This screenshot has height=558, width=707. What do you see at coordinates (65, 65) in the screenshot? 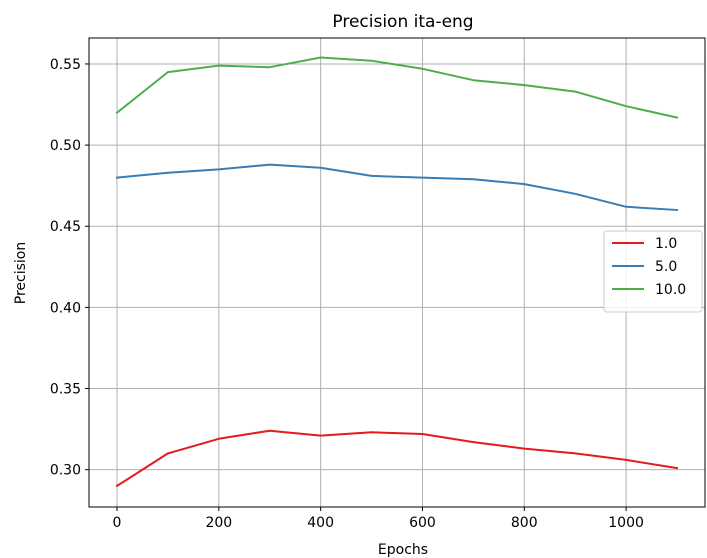
I see `y-tick-label: 0.55` at bounding box center [65, 65].